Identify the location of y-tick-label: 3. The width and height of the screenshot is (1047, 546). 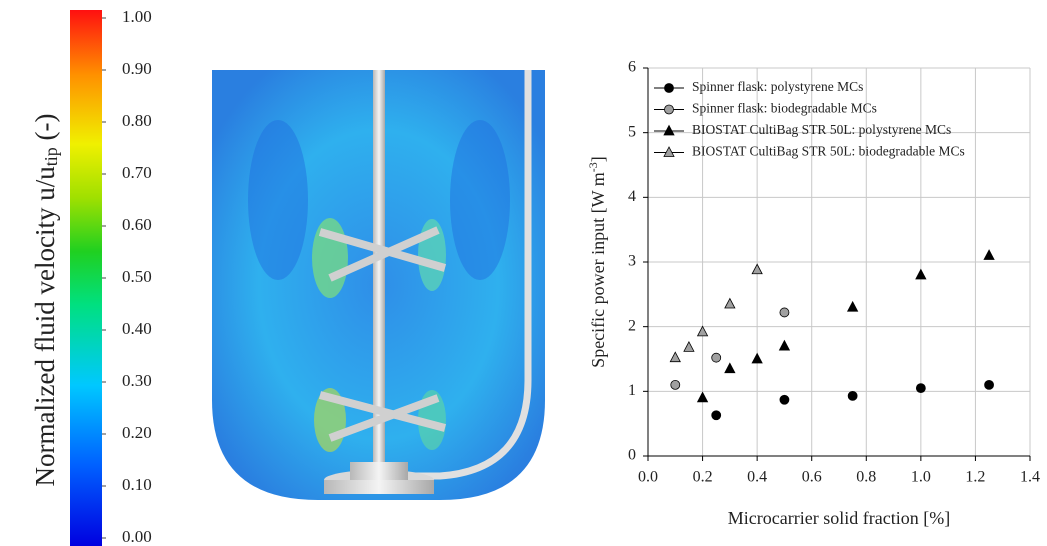
(632, 261).